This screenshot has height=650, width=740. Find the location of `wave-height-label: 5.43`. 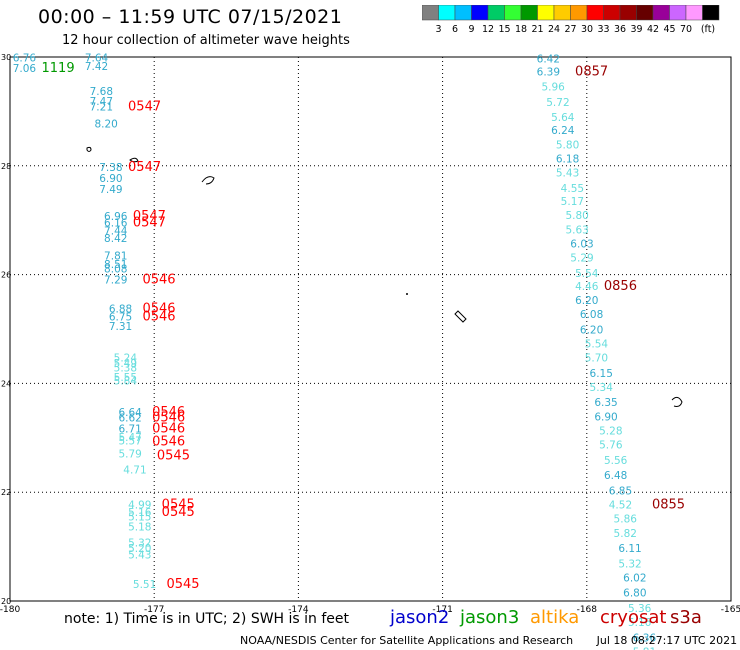

wave-height-label: 5.43 is located at coordinates (567, 174).